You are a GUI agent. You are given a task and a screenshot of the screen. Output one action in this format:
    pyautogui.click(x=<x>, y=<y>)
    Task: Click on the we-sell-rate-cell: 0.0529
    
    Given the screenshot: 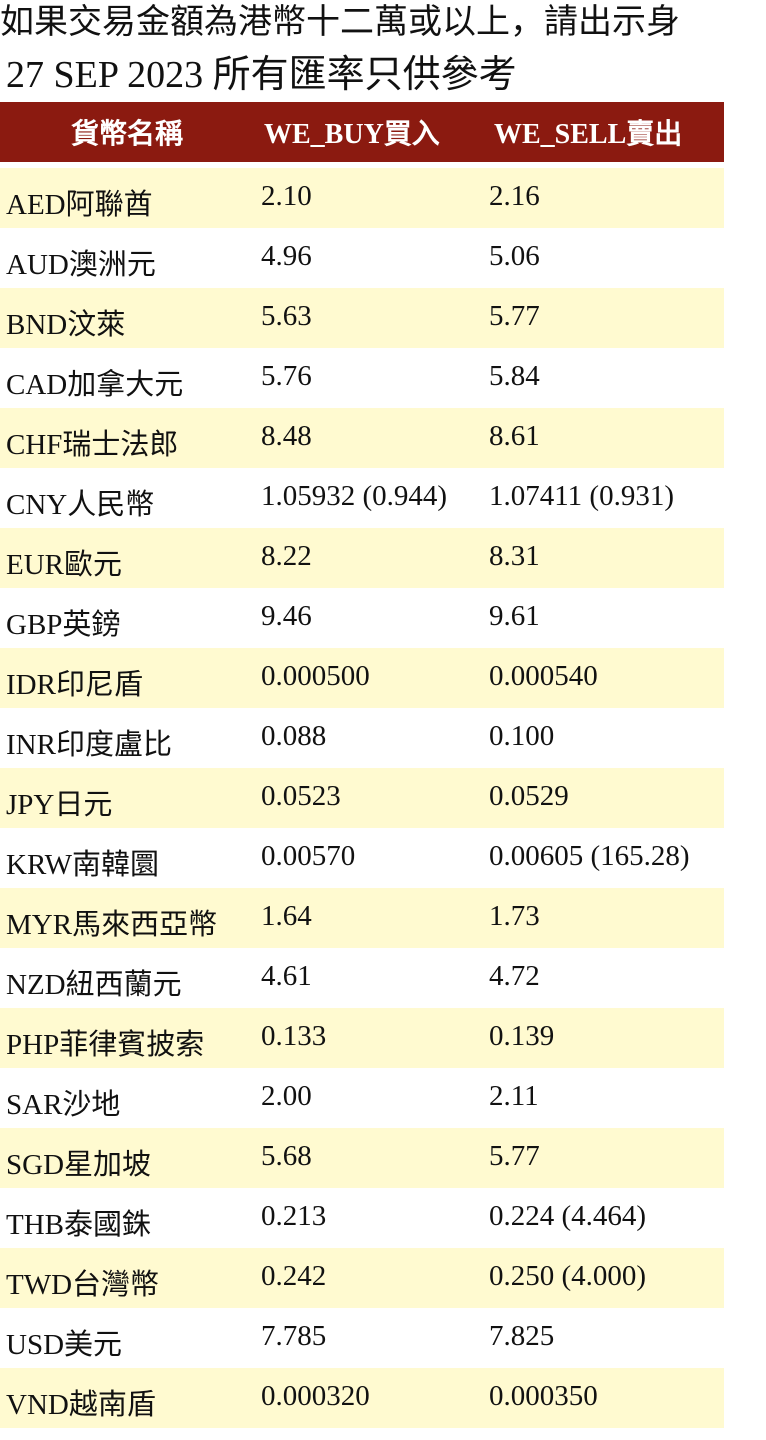 What is the action you would take?
    pyautogui.click(x=529, y=795)
    